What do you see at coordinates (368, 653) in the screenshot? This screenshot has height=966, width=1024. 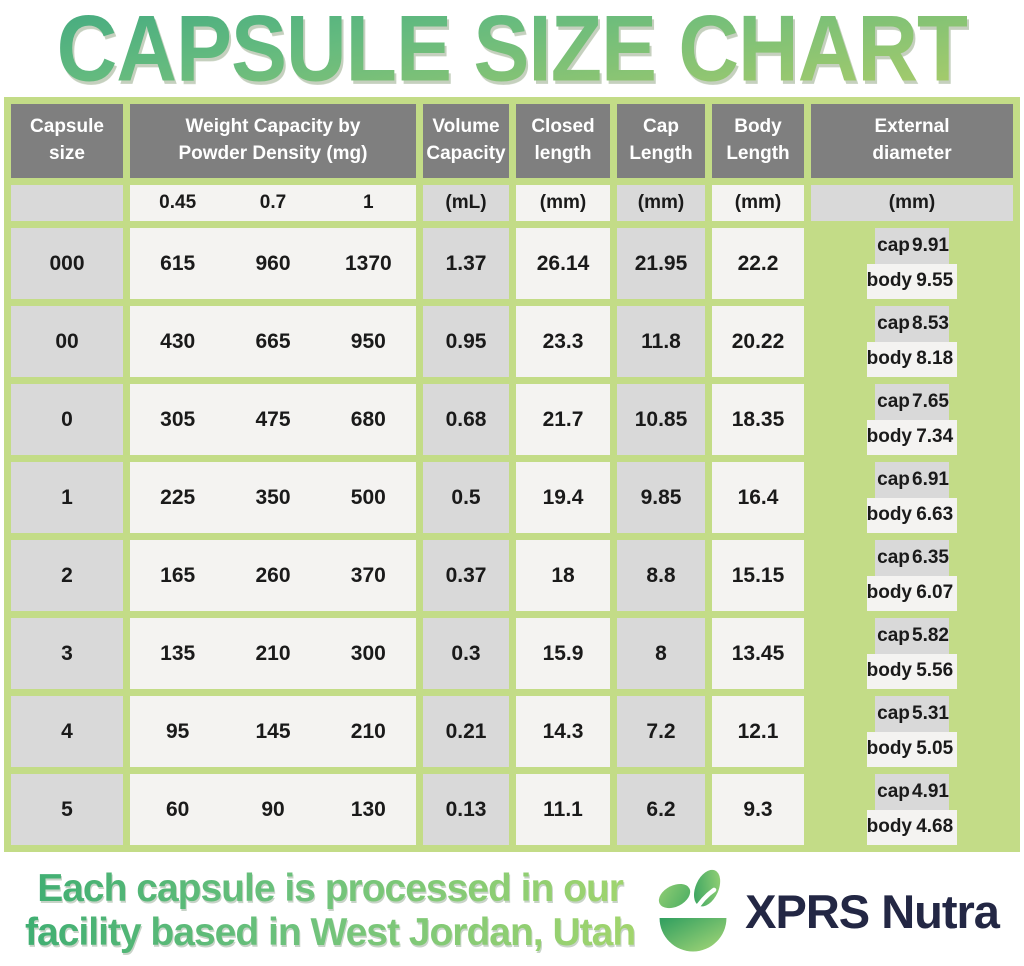 I see `weight-1: 300` at bounding box center [368, 653].